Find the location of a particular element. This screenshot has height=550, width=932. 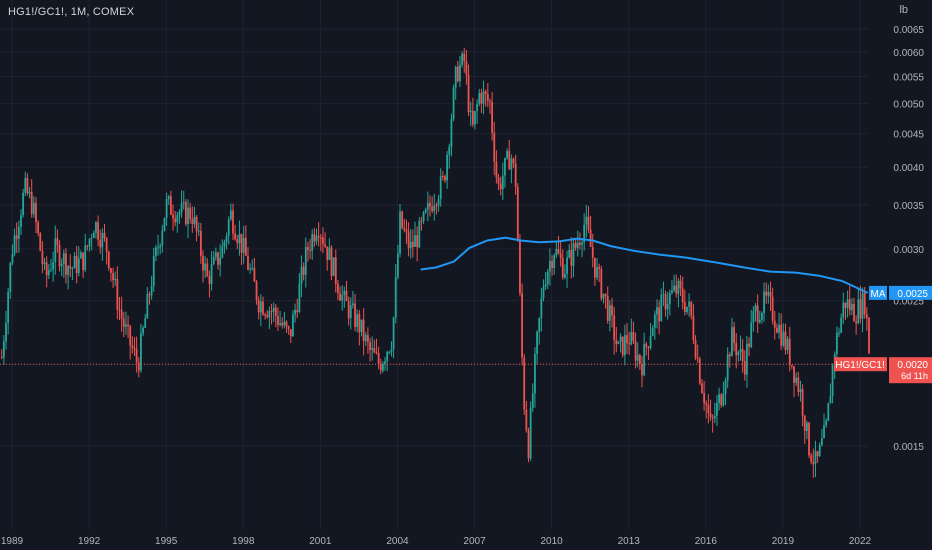

symbol-title: HG1!/GC1!, 1M, COMEX is located at coordinates (71, 12).